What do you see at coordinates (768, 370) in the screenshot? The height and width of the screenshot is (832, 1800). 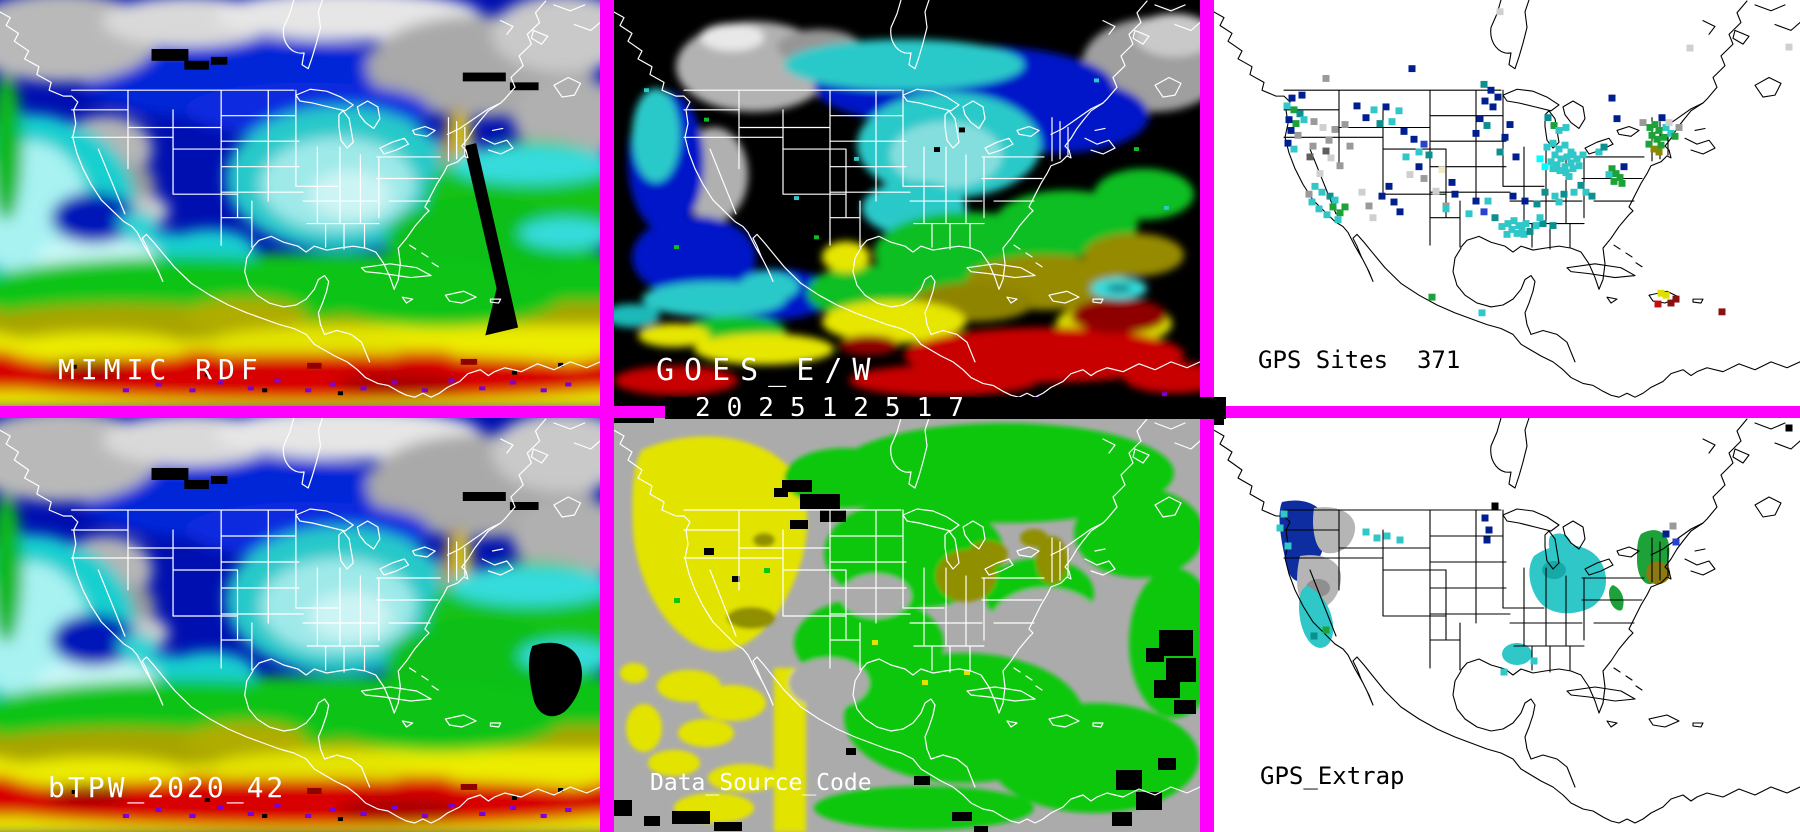 I see `panel-label-goes-ew: GOES_E/W` at bounding box center [768, 370].